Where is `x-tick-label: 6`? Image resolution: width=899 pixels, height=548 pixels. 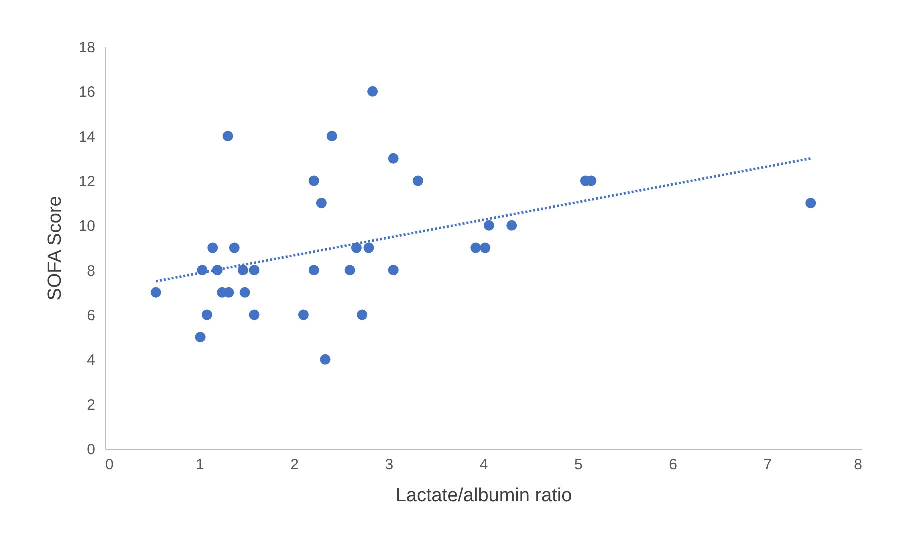
x-tick-label: 6 is located at coordinates (673, 465).